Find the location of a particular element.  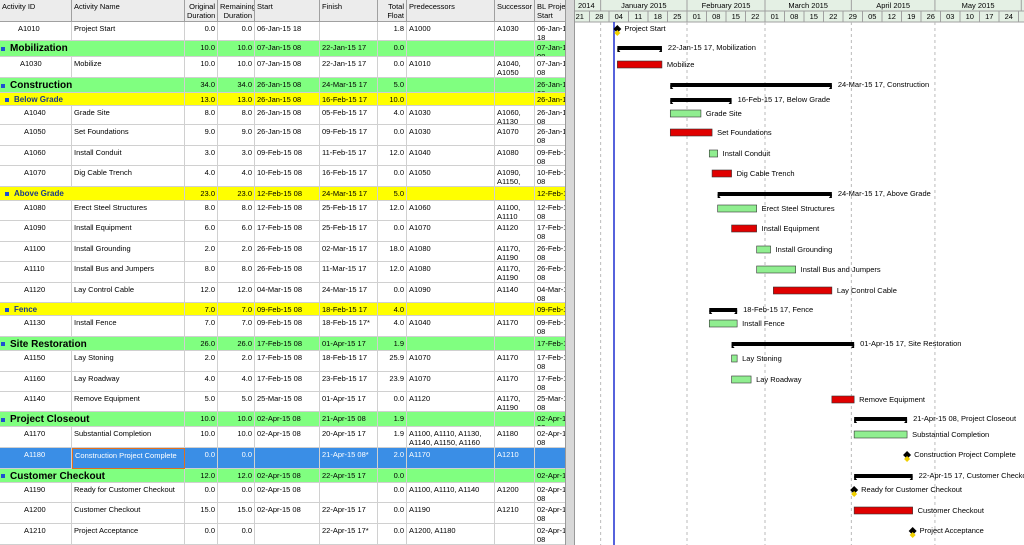

week-label: 12 is located at coordinates (892, 16).